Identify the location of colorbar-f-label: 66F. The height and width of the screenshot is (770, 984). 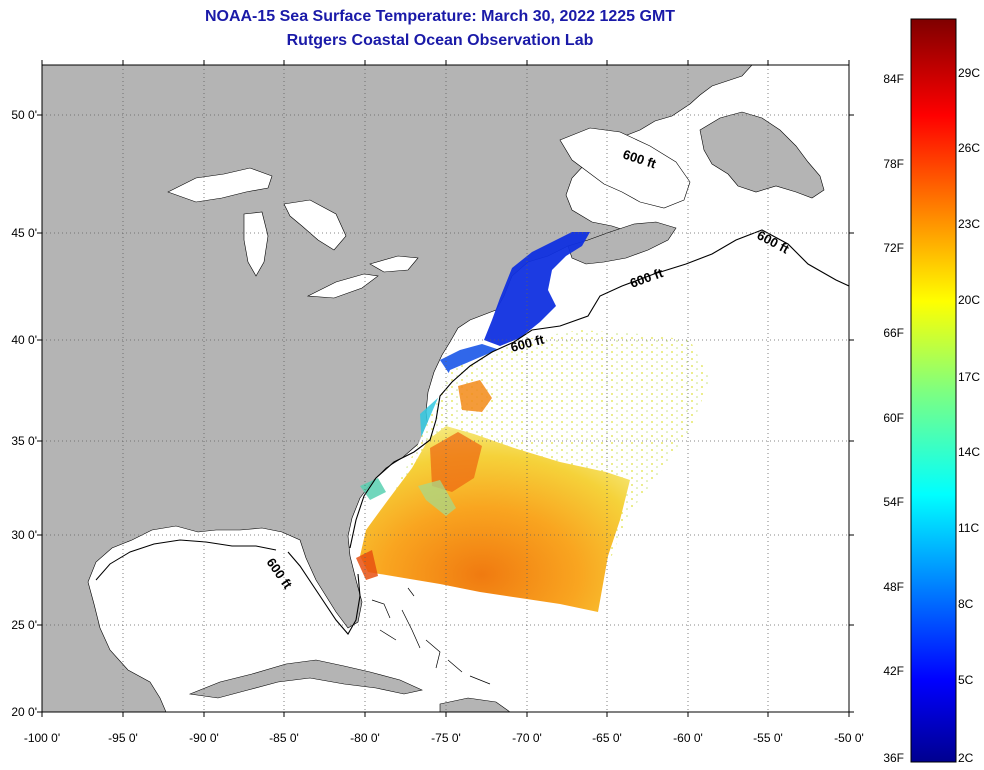
(893, 333).